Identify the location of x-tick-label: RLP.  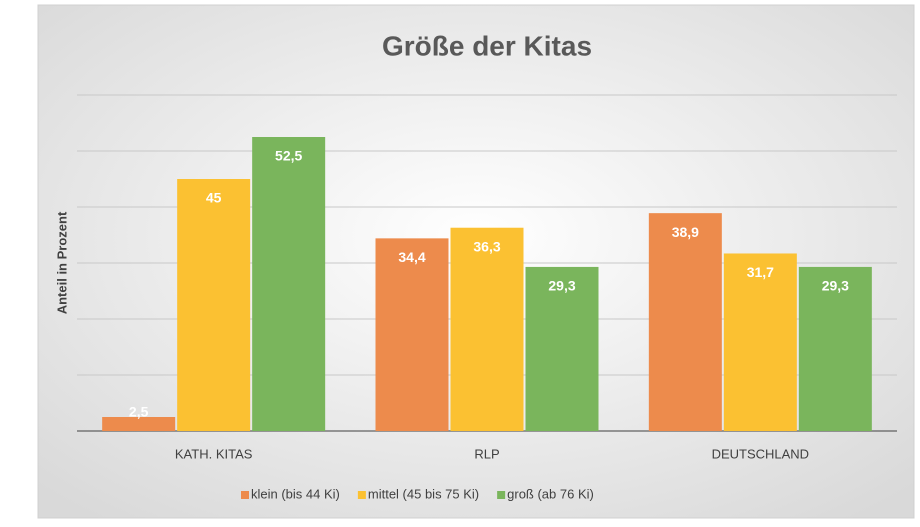
(486, 453).